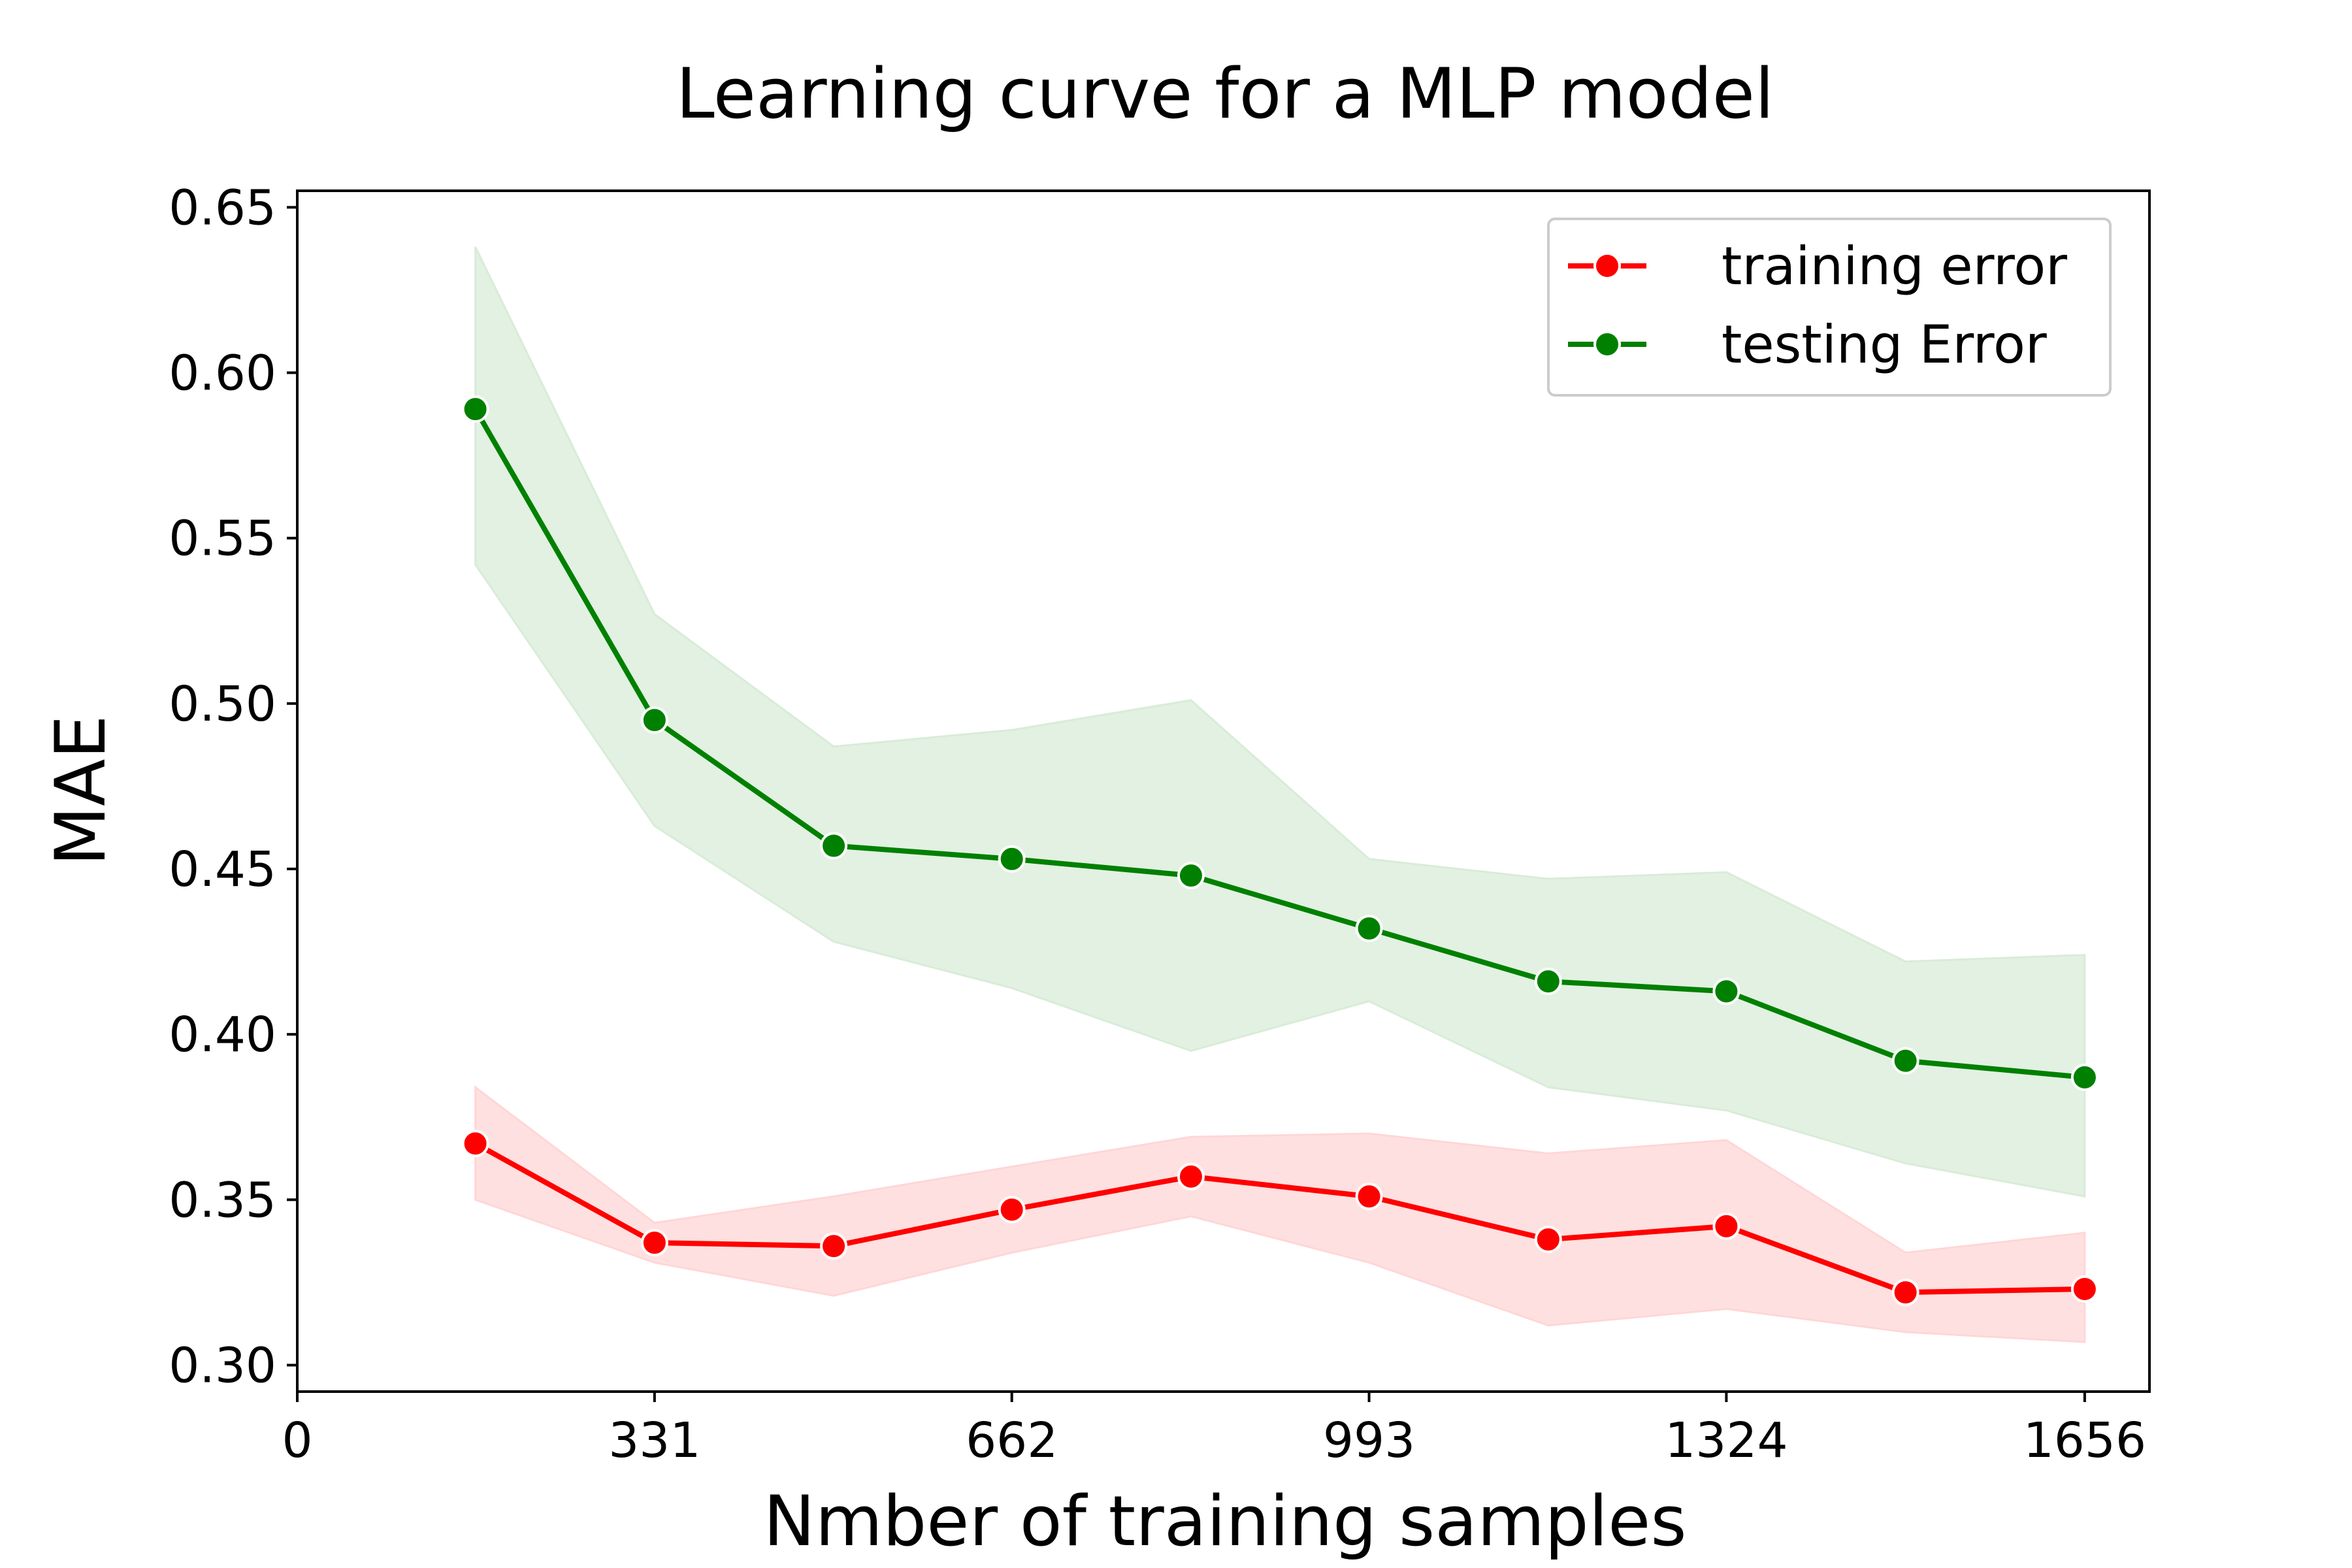 This screenshot has width=2352, height=1568. I want to click on legend-box, so click(1829, 307).